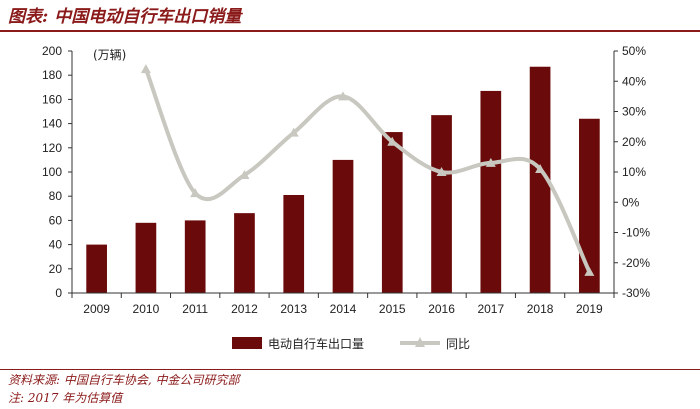 The width and height of the screenshot is (700, 409). Describe the element at coordinates (247, 343) in the screenshot. I see `legend-swatch-bar` at that location.